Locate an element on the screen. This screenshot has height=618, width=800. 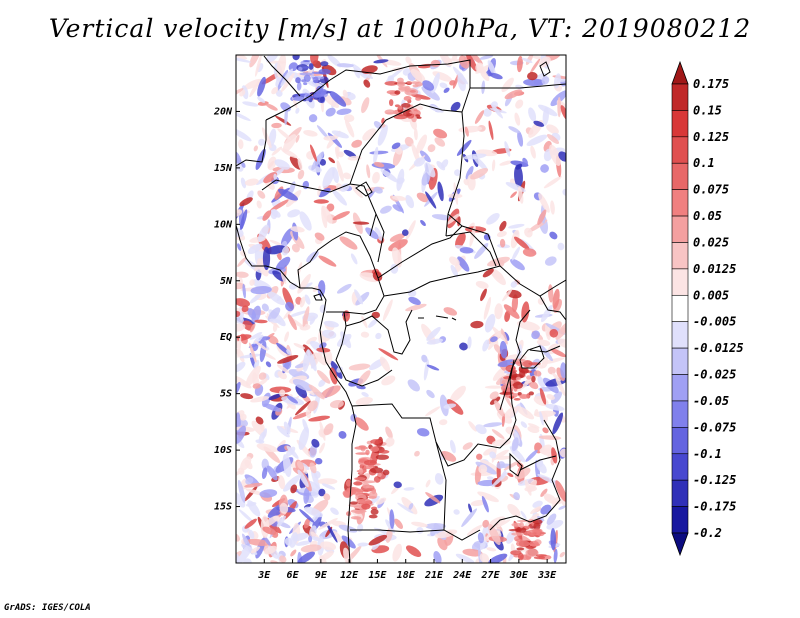
lat-tick-label: 15N is located at coordinates (223, 168).